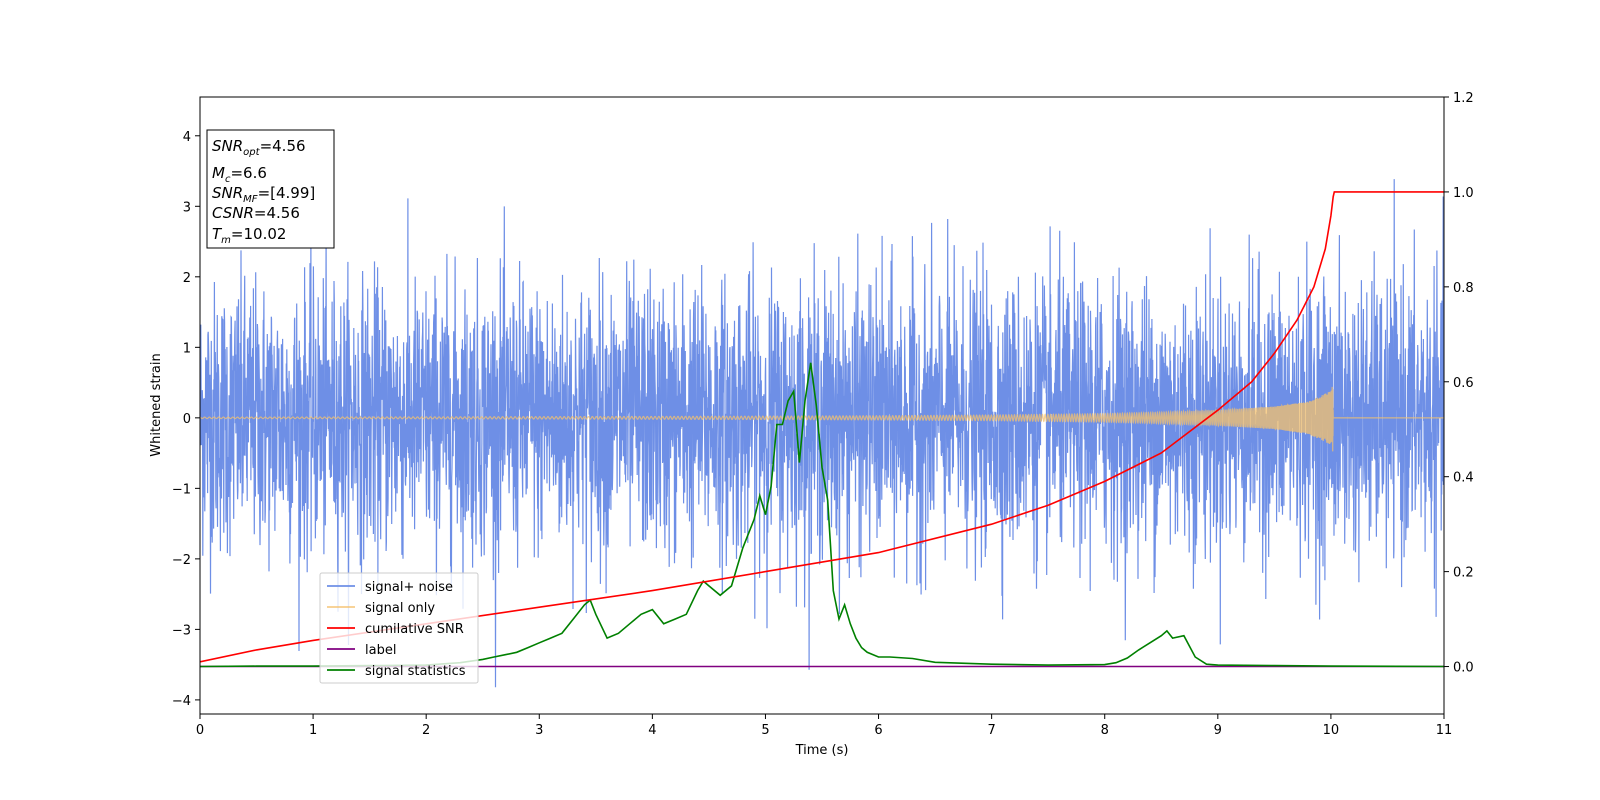  Describe the element at coordinates (415, 671) in the screenshot. I see `legend-entry: signal statistics` at that location.